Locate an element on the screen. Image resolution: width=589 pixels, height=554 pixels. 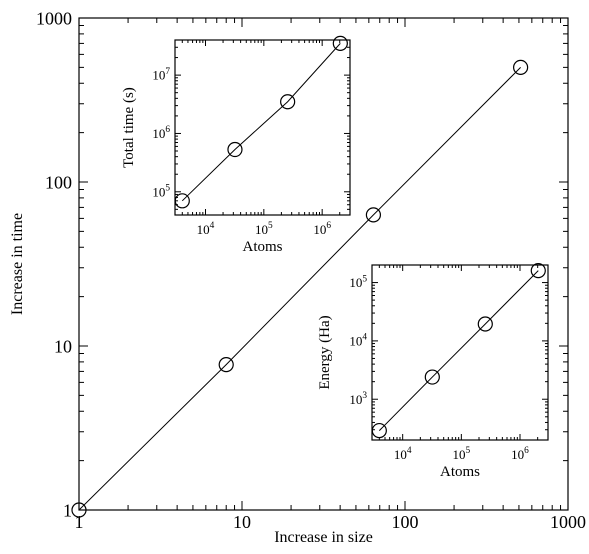
inset-time-background is located at coordinates (262, 127).